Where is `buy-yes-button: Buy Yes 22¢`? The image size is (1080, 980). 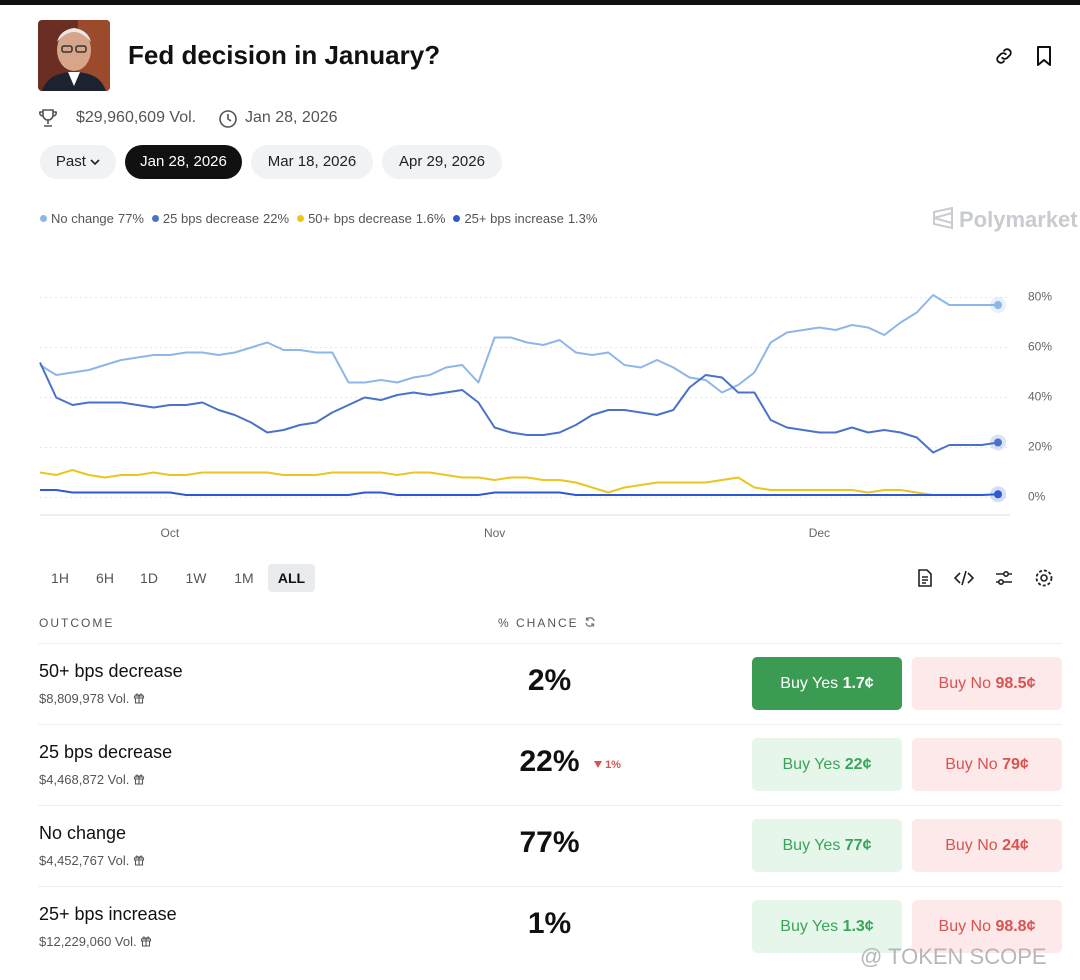
buy-yes-button: Buy Yes 22¢ is located at coordinates (827, 764).